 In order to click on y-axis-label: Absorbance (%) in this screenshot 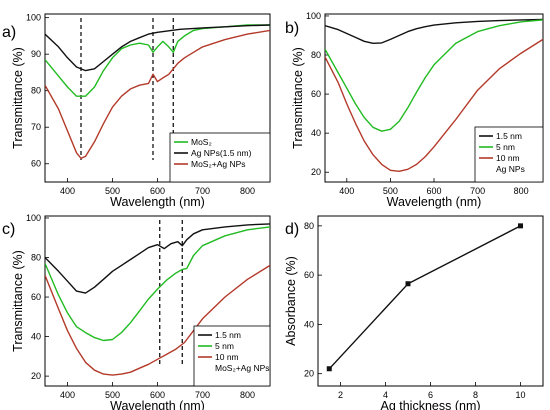, I will do `click(291, 301)`.